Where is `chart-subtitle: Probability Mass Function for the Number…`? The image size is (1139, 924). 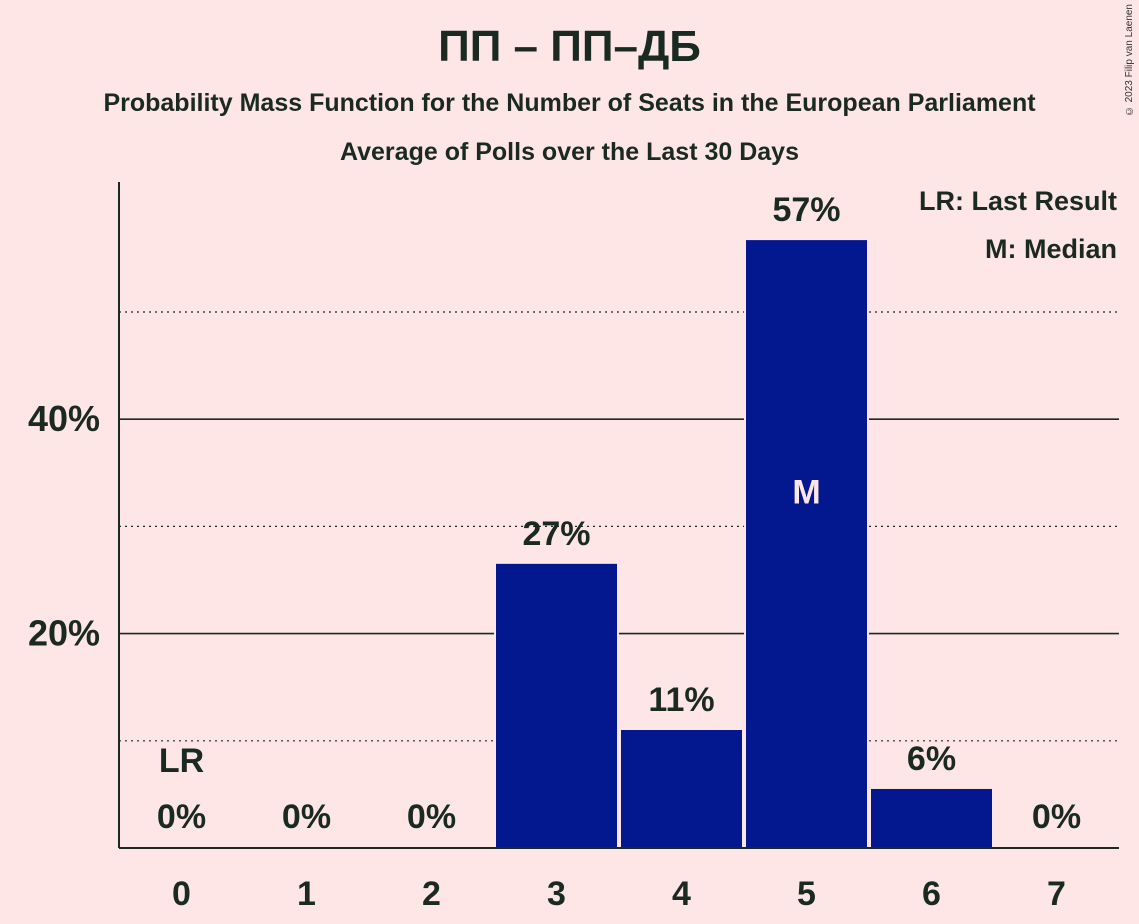 chart-subtitle: Probability Mass Function for the Number… is located at coordinates (569, 103).